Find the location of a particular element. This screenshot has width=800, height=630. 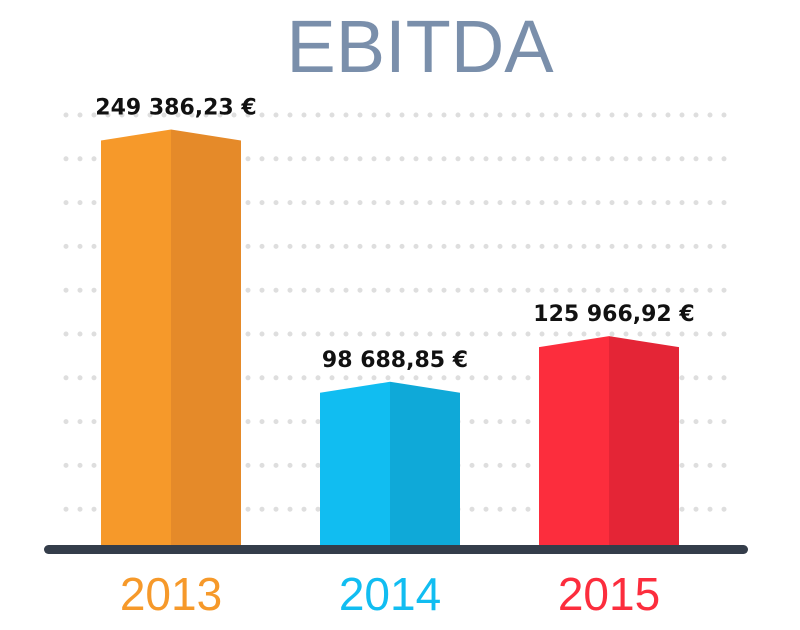

bar-2013 is located at coordinates (171, 338).